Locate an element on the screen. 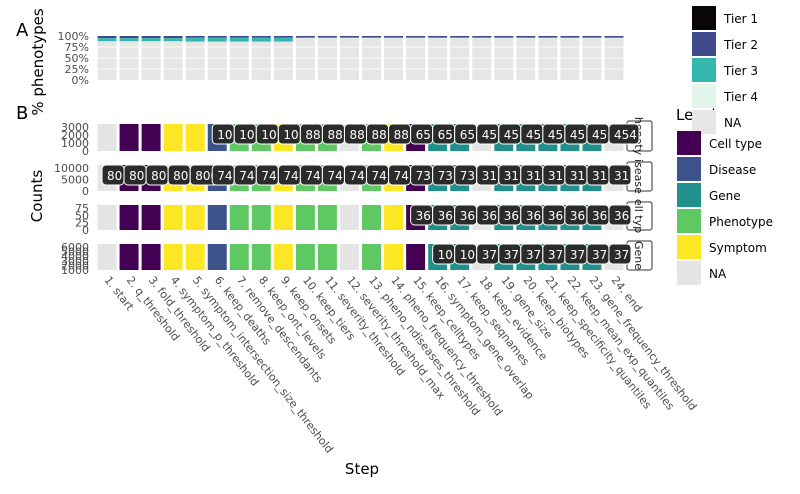 The height and width of the screenshot is (494, 800). facet-ytick: 25 is located at coordinates (82, 223).